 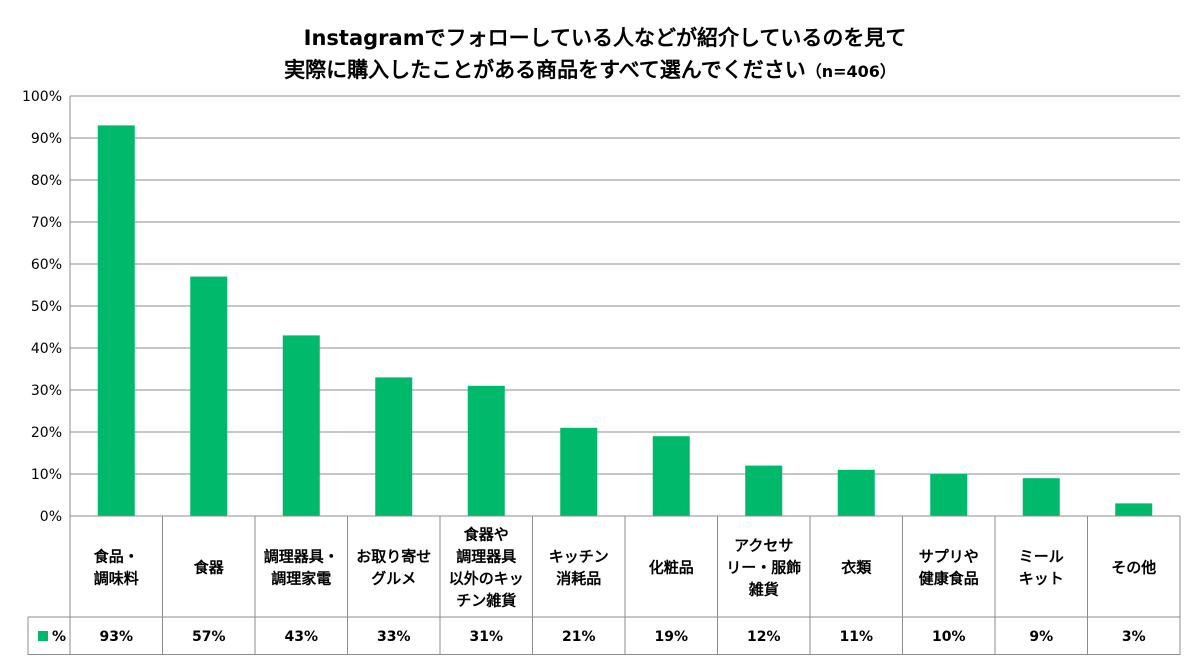 I want to click on y-tick-label: 30%, so click(x=46, y=391).